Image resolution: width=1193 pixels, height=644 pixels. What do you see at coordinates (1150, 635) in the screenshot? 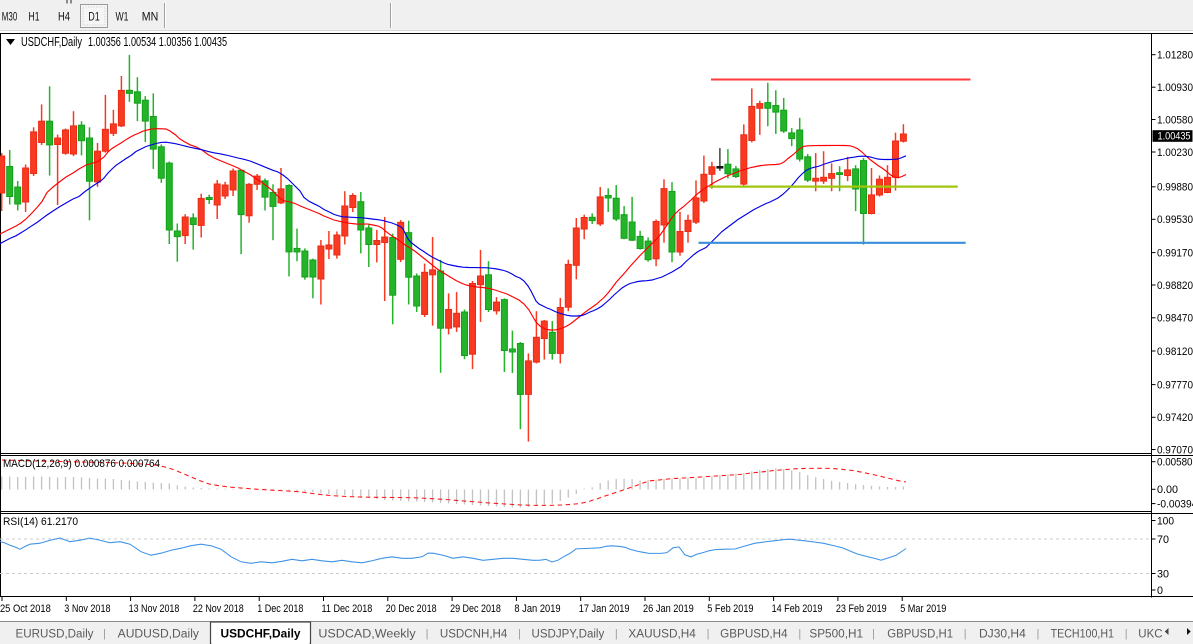
I see `svg-text: UKC` at bounding box center [1150, 635].